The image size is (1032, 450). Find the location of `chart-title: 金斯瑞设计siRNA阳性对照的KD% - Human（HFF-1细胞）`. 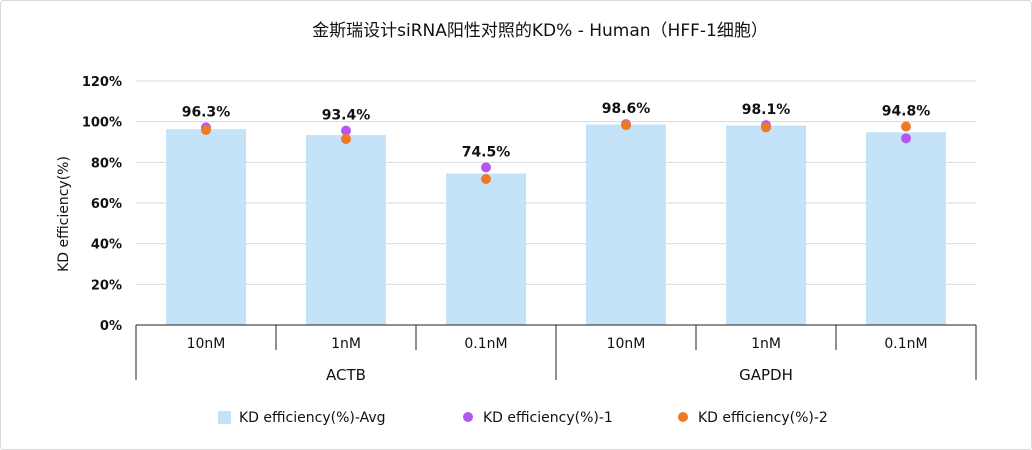

chart-title: 金斯瑞设计siRNA阳性对照的KD% - Human（HFF-1细胞） is located at coordinates (540, 31).